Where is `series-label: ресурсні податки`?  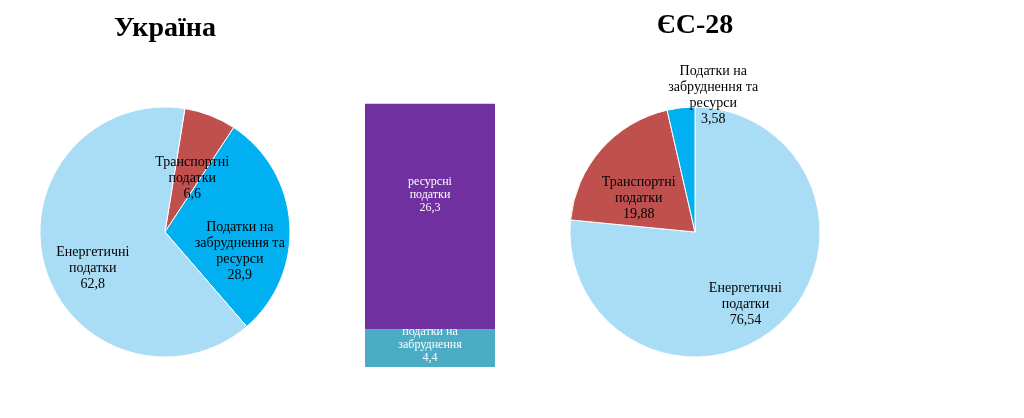 series-label: ресурсні податки is located at coordinates (430, 187).